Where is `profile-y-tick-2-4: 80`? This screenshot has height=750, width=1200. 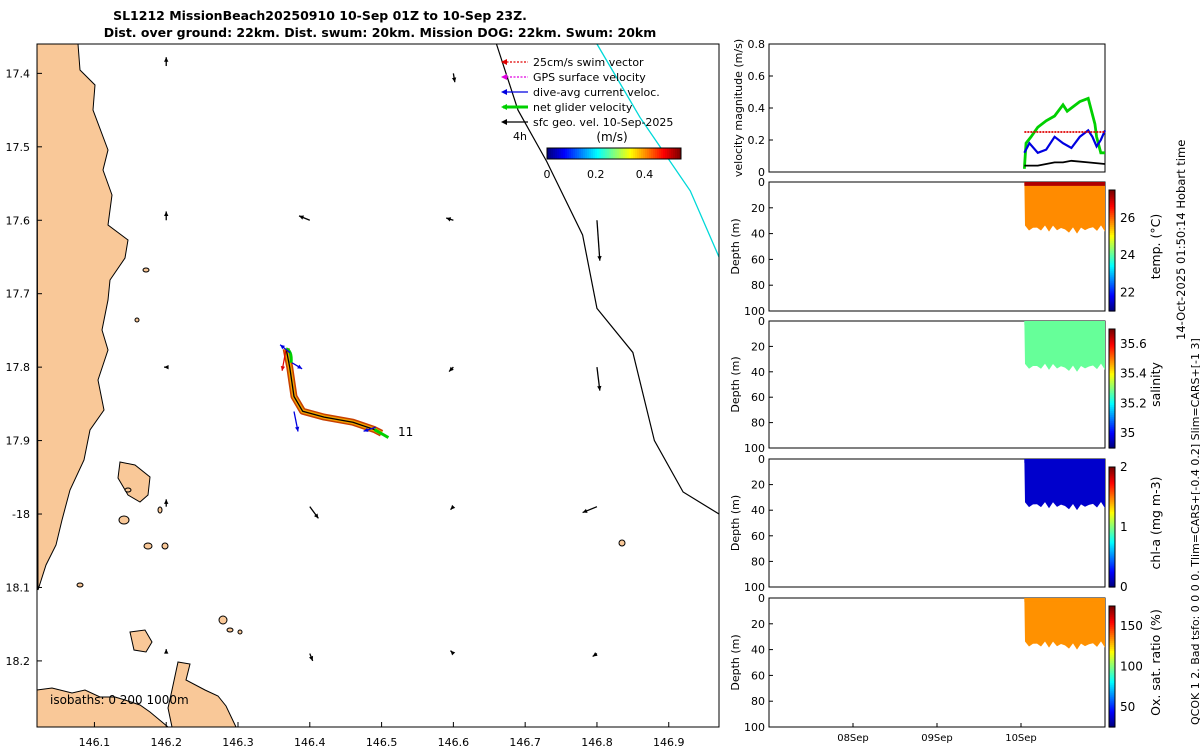 profile-y-tick-2-4: 80 is located at coordinates (758, 561).